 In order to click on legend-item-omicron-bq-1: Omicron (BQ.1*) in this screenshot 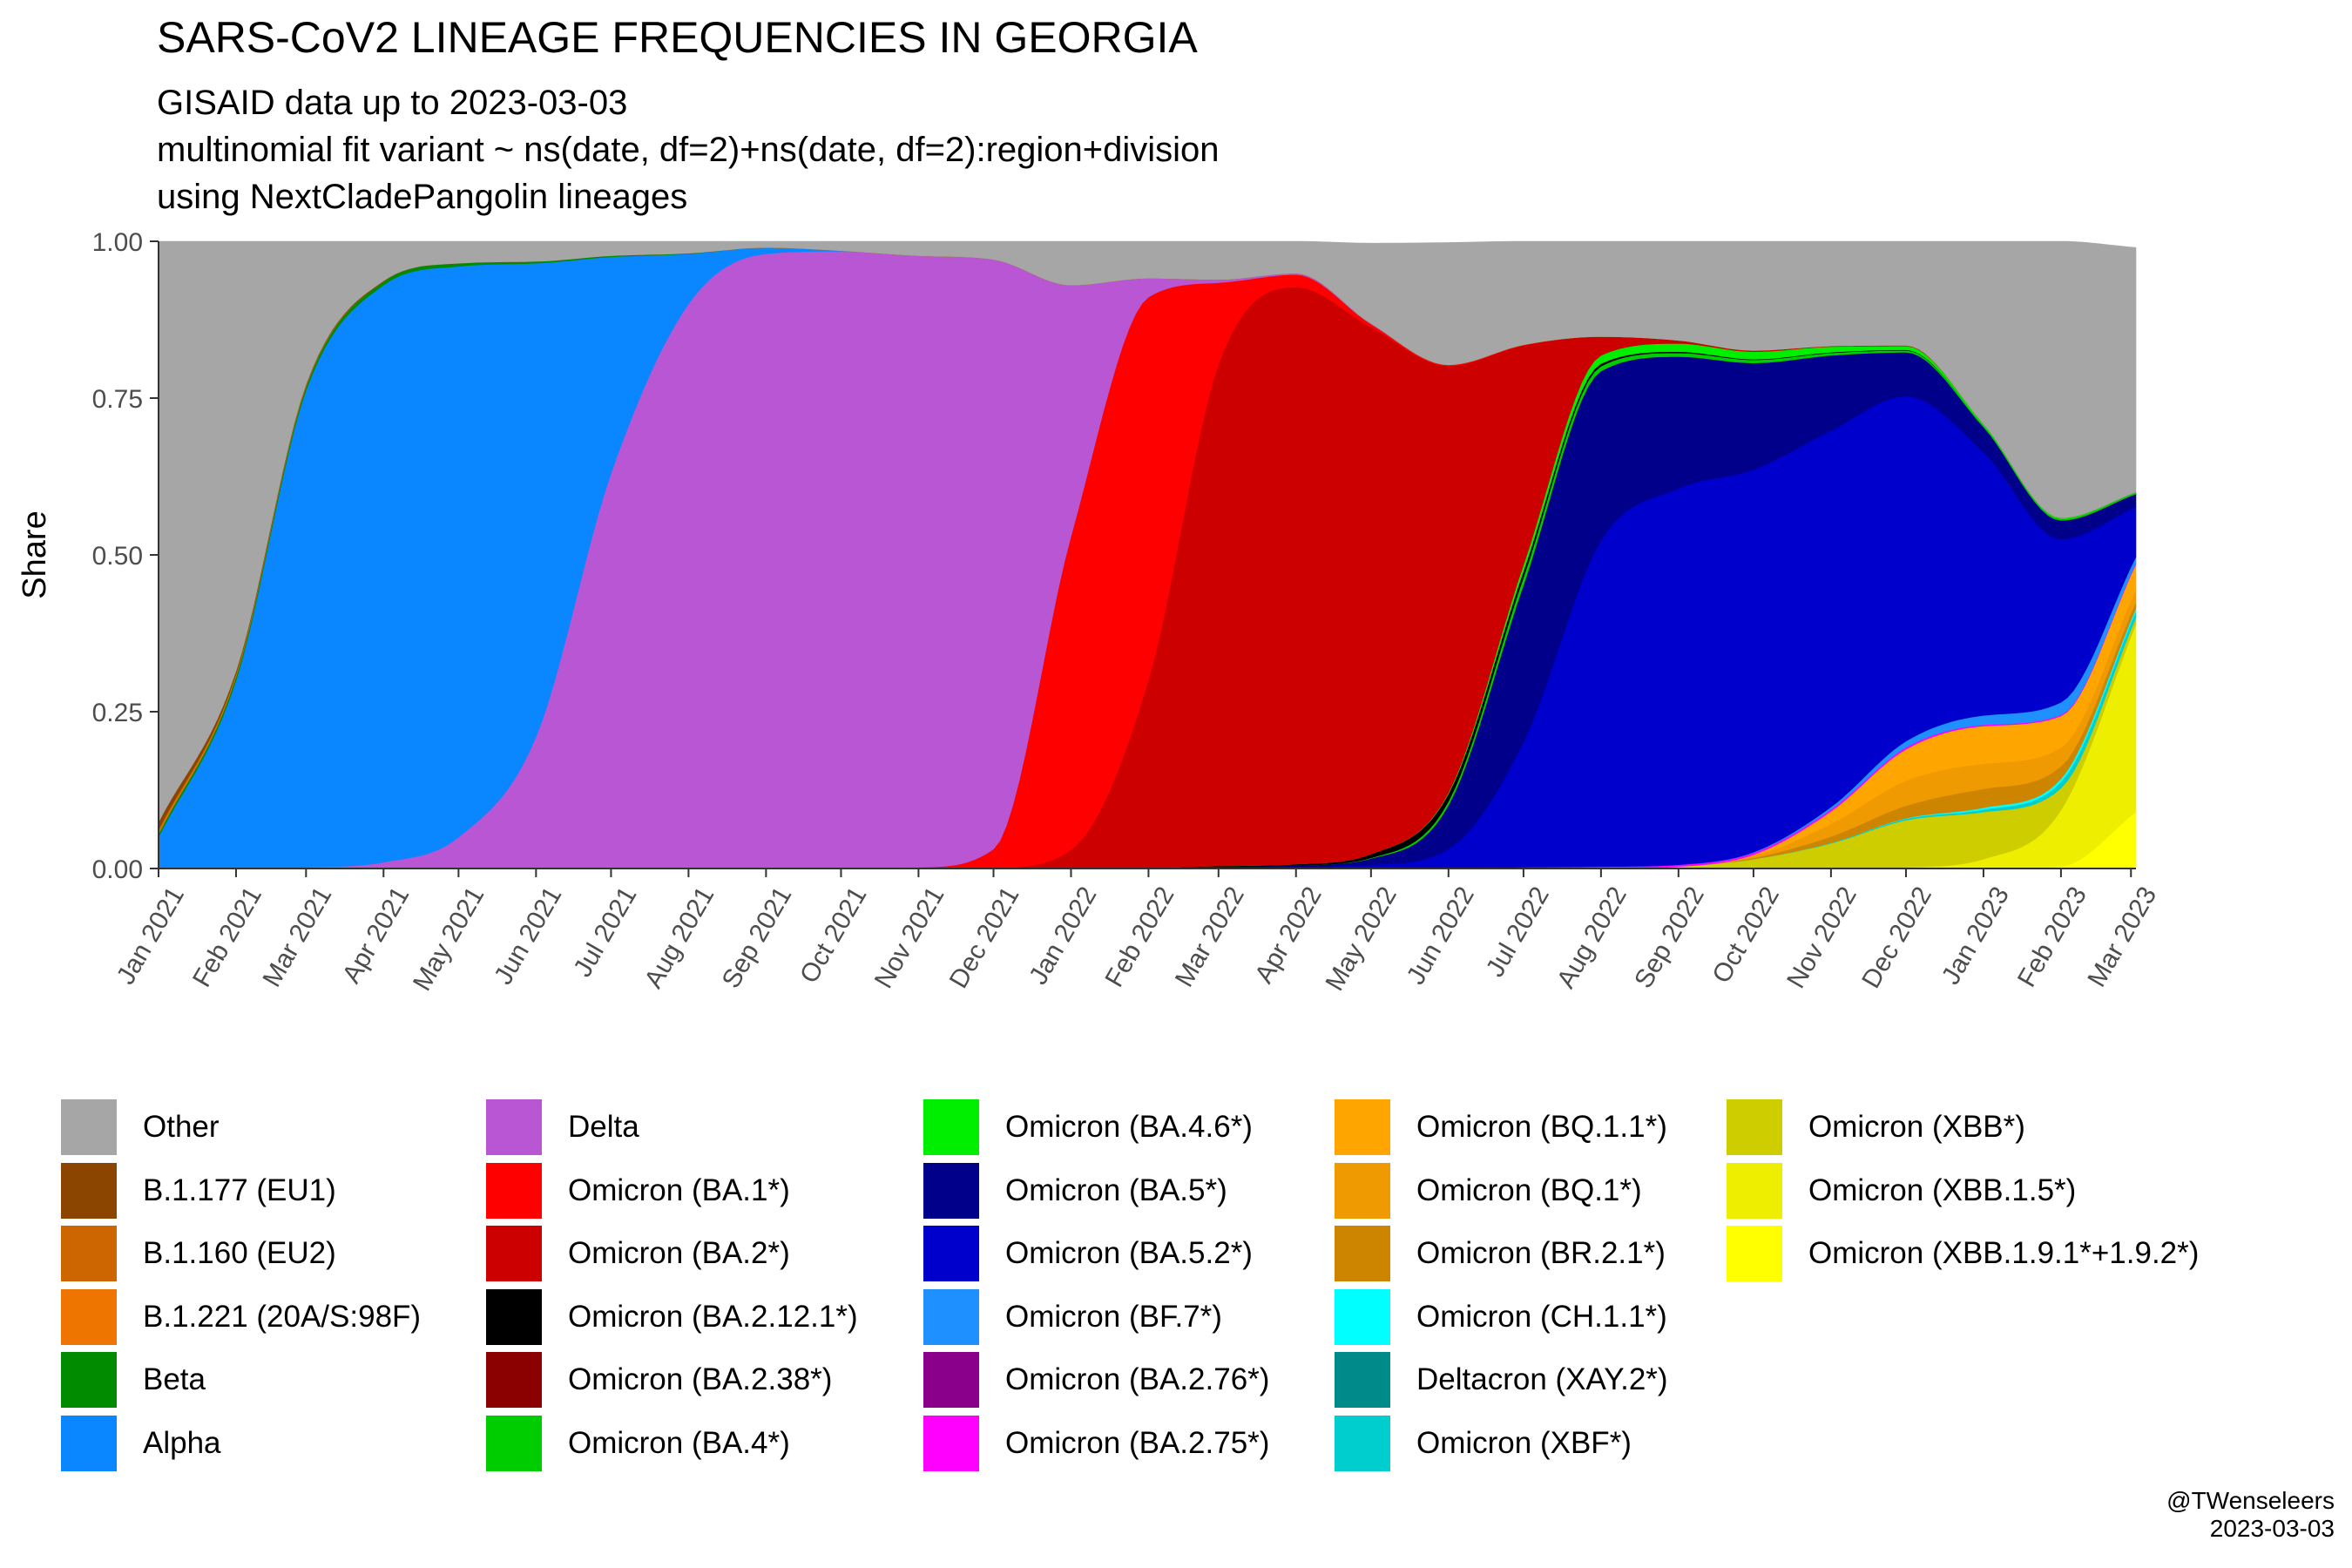, I will do `click(1488, 1191)`.